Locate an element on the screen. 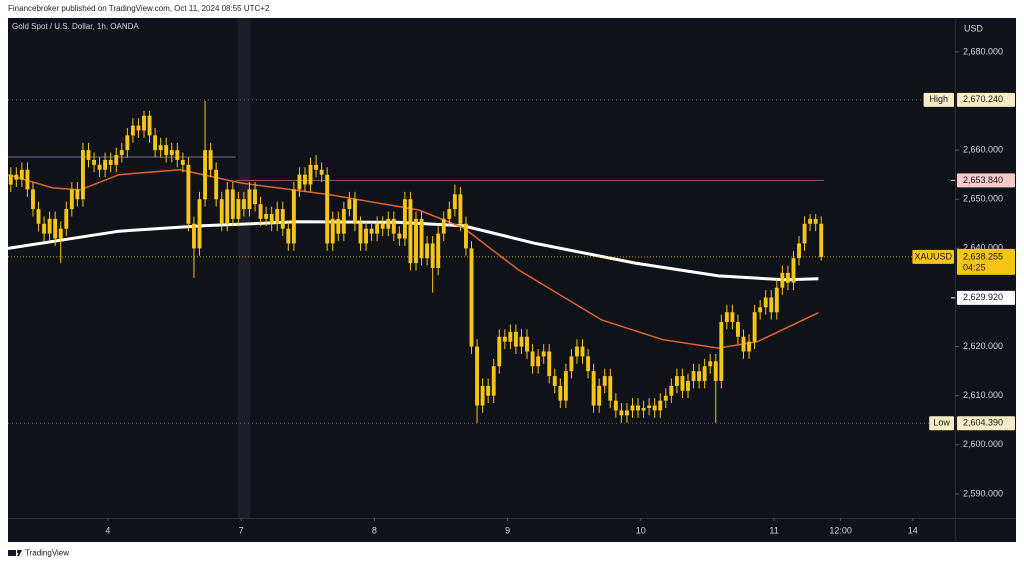 The image size is (1024, 566). currency-label: USD is located at coordinates (974, 28).